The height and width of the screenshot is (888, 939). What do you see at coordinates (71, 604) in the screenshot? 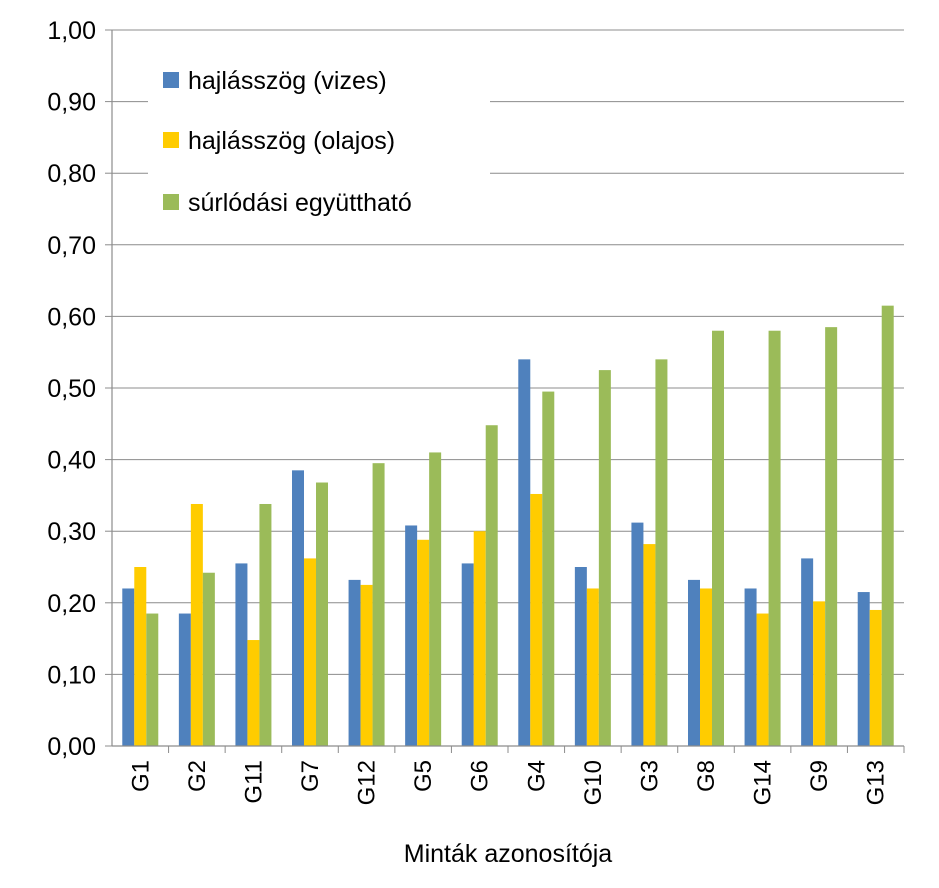
I see `y-tick-label: 0,20` at bounding box center [71, 604].